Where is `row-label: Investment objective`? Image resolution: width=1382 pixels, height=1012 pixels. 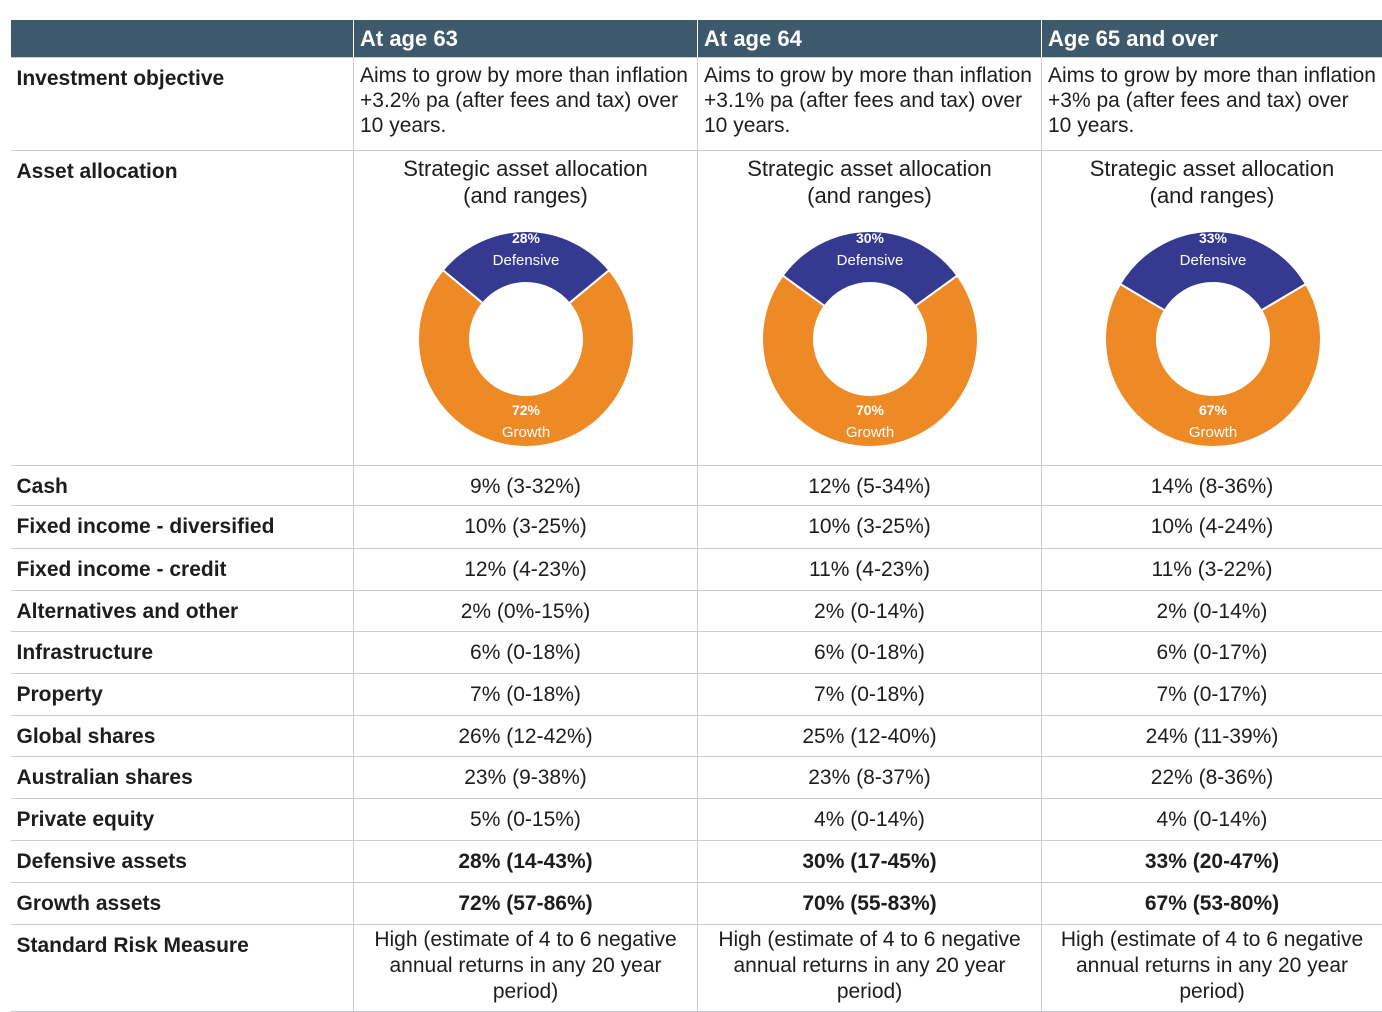
row-label: Investment objective is located at coordinates (182, 104).